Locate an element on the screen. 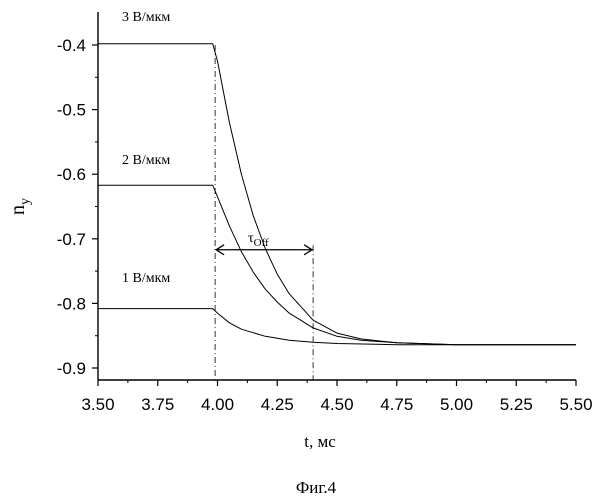 Image resolution: width=603 pixels, height=500 pixels. y-tick-label: -0.4 is located at coordinates (71, 45).